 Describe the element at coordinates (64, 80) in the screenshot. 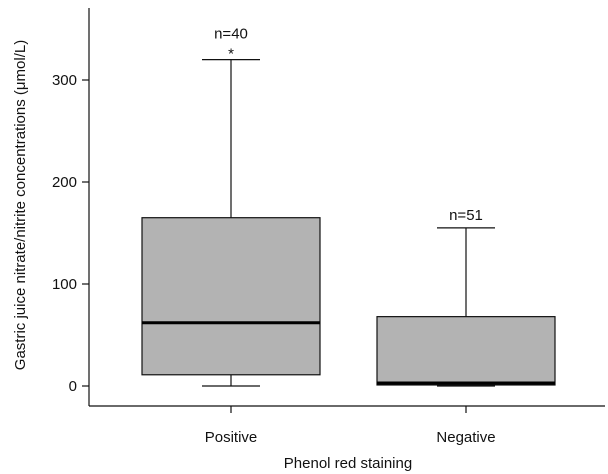

I see `y-tick-label: 300` at that location.